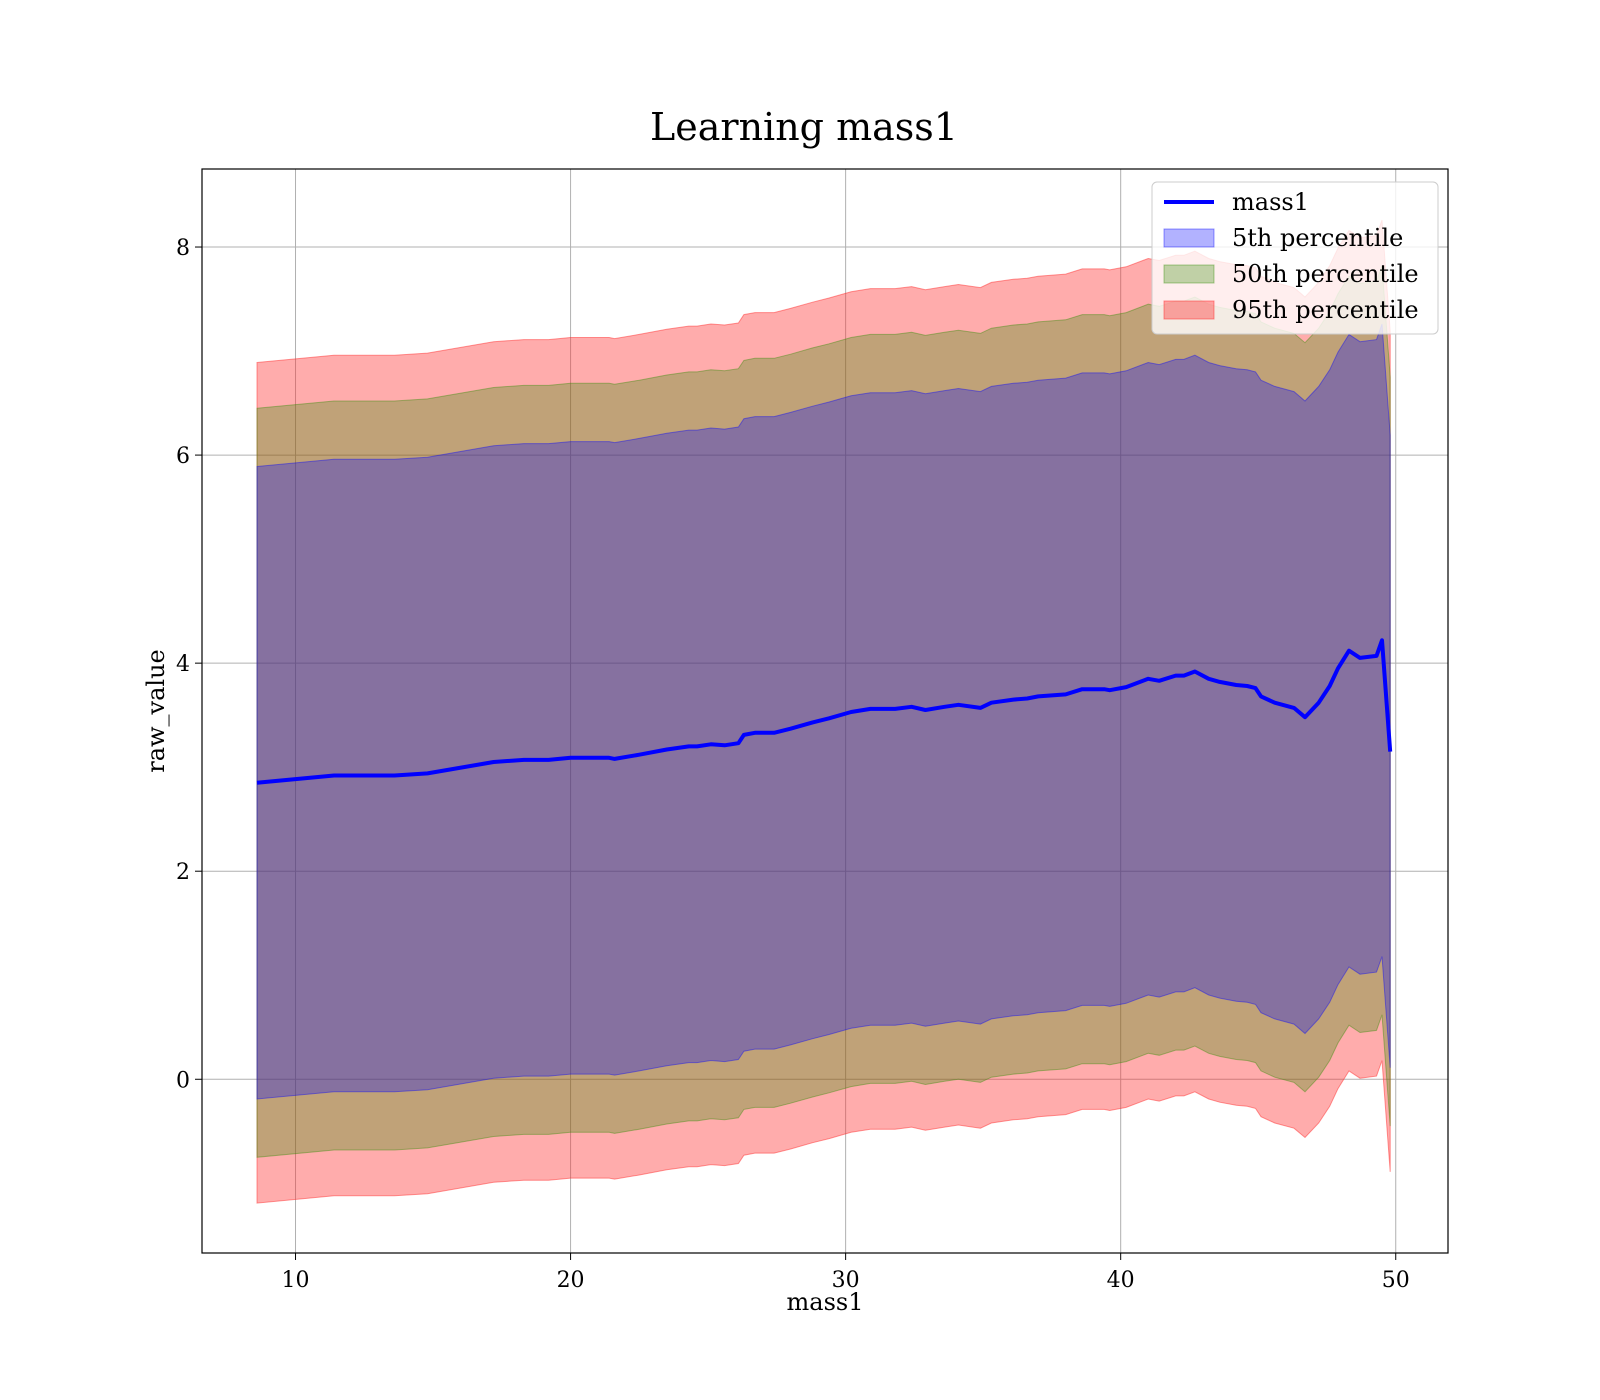 The image size is (1600, 1400). I want to click on x-tick-label: 10, so click(296, 1280).